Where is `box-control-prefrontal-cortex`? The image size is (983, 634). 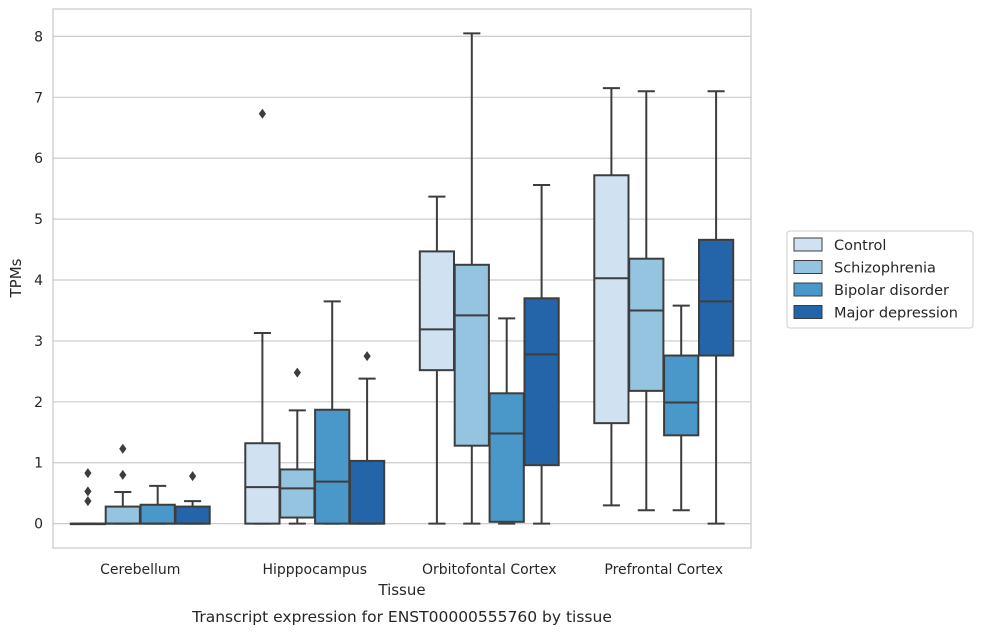
box-control-prefrontal-cortex is located at coordinates (611, 297).